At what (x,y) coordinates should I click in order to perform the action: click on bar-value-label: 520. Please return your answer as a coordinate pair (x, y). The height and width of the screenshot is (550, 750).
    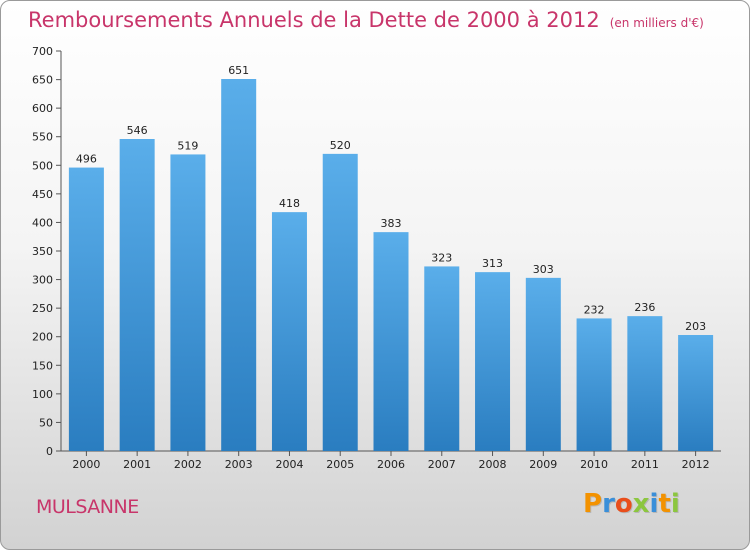
    Looking at the image, I should click on (340, 145).